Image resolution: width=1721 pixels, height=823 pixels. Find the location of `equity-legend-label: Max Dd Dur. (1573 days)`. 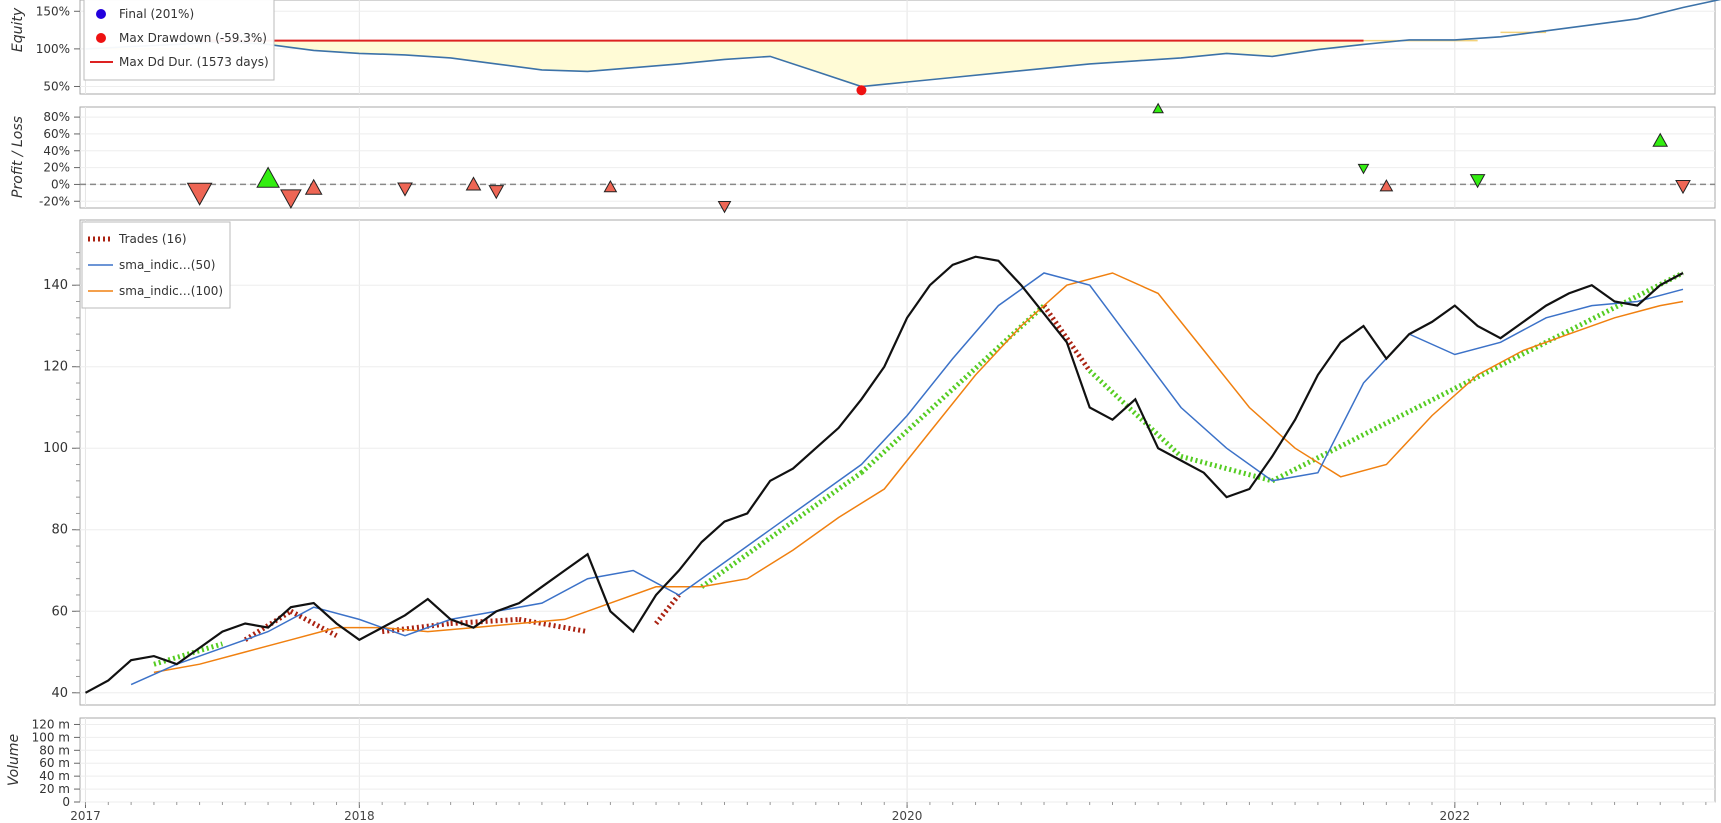

equity-legend-label: Max Dd Dur. (1573 days) is located at coordinates (194, 62).